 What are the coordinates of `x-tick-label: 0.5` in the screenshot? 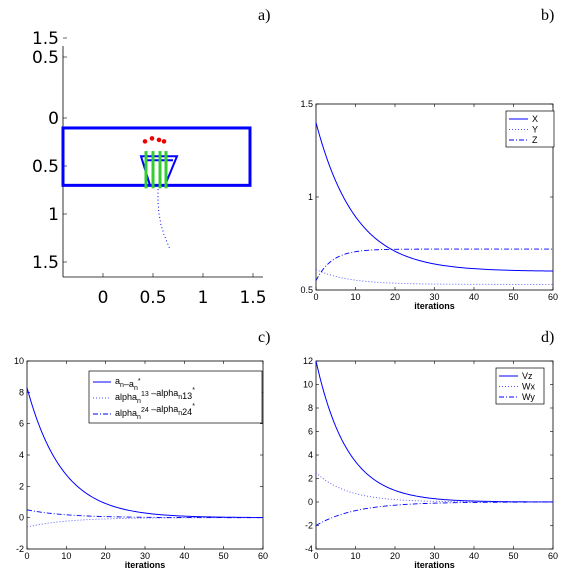 It's located at (152, 298).